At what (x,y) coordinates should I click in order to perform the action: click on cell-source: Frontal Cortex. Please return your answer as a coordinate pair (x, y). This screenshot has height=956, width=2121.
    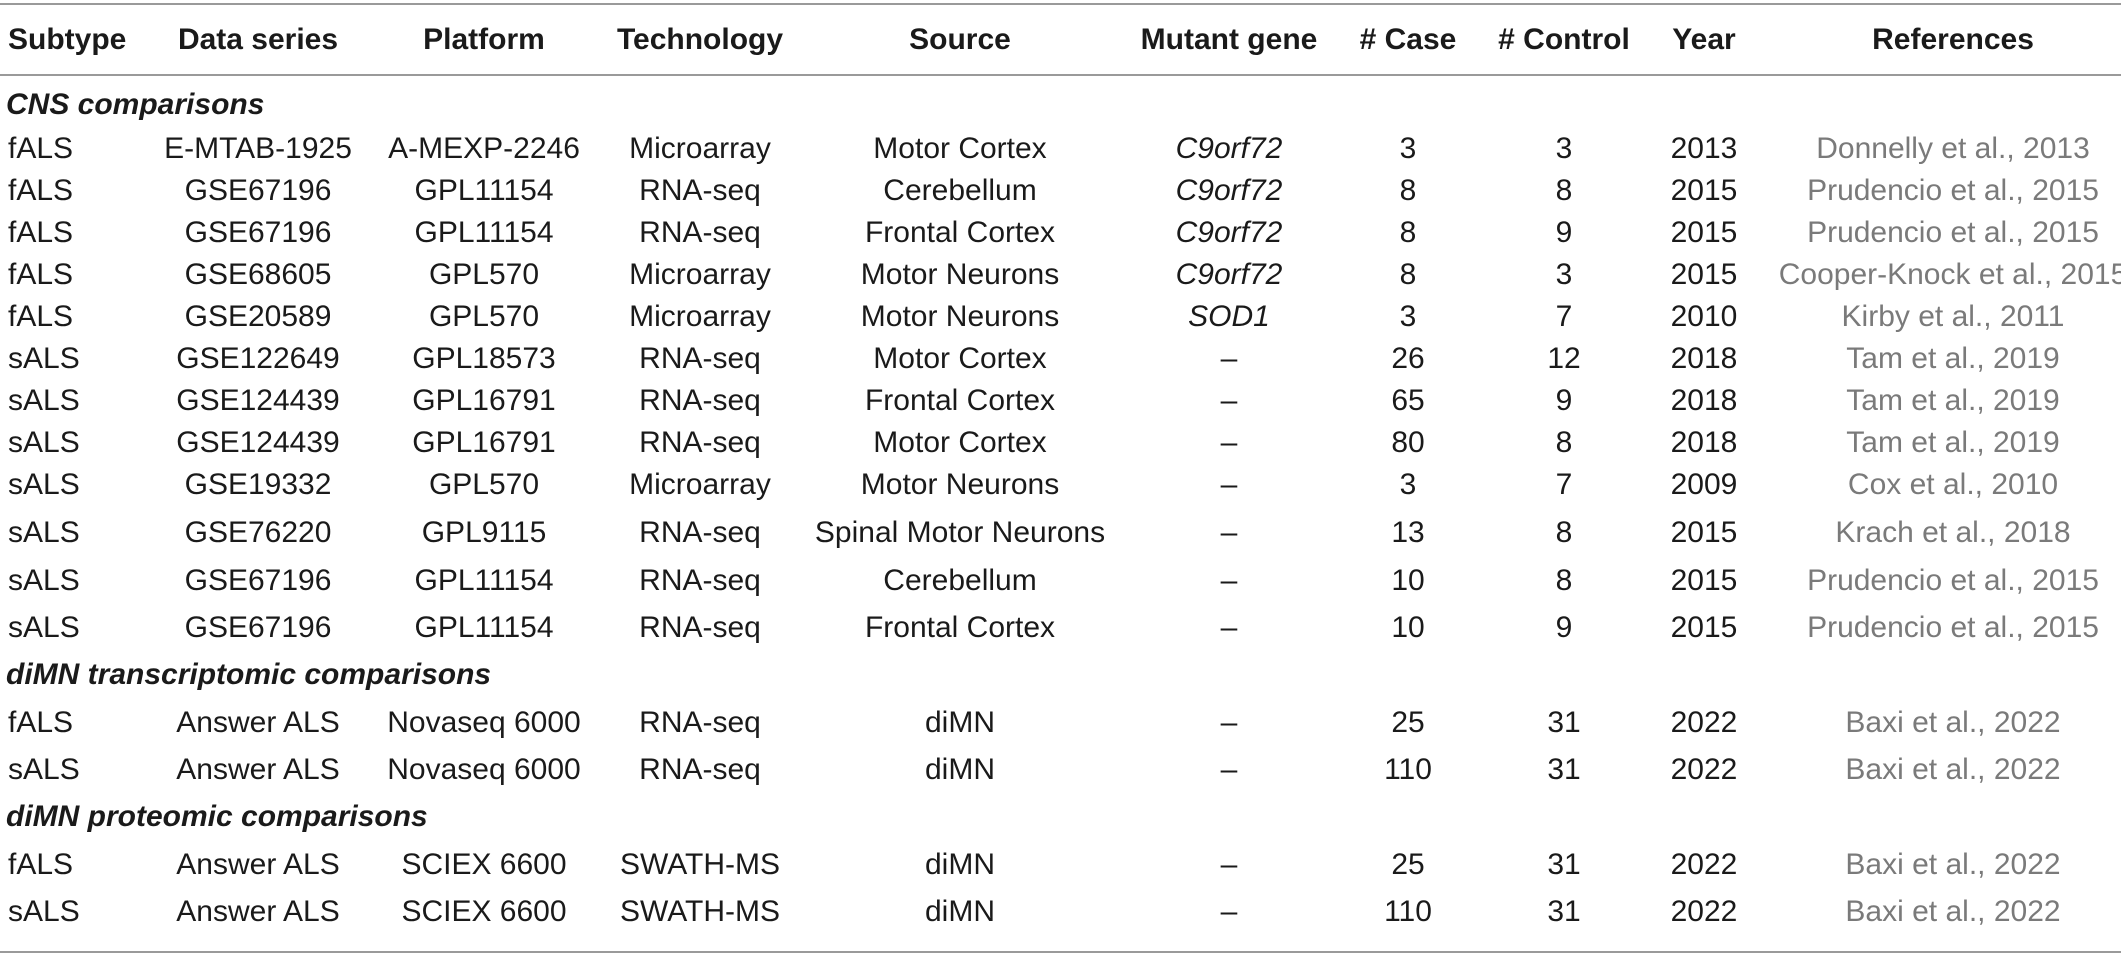
    Looking at the image, I should click on (960, 627).